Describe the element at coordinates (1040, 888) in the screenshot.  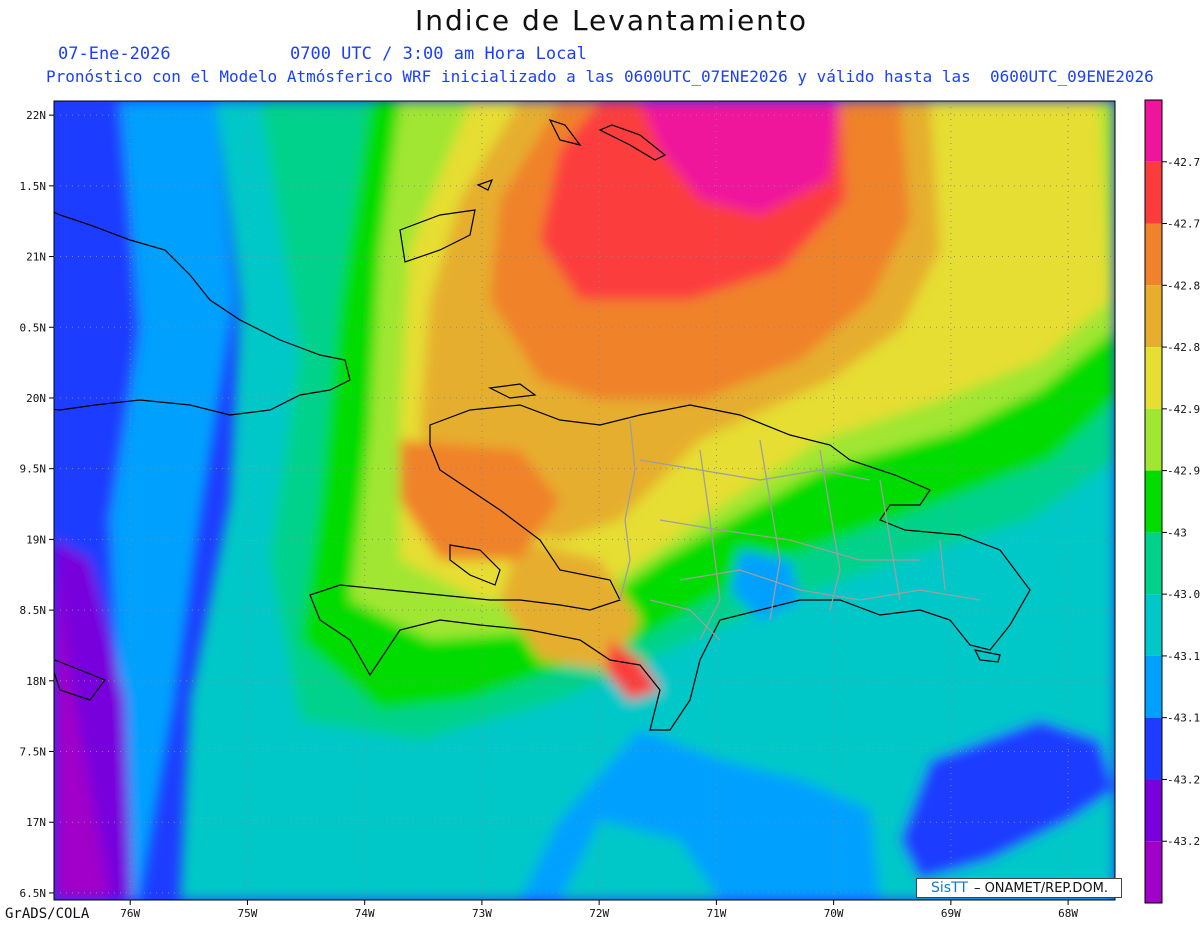
I see `onamet-text: – ONAMET/REP.DOM.` at that location.